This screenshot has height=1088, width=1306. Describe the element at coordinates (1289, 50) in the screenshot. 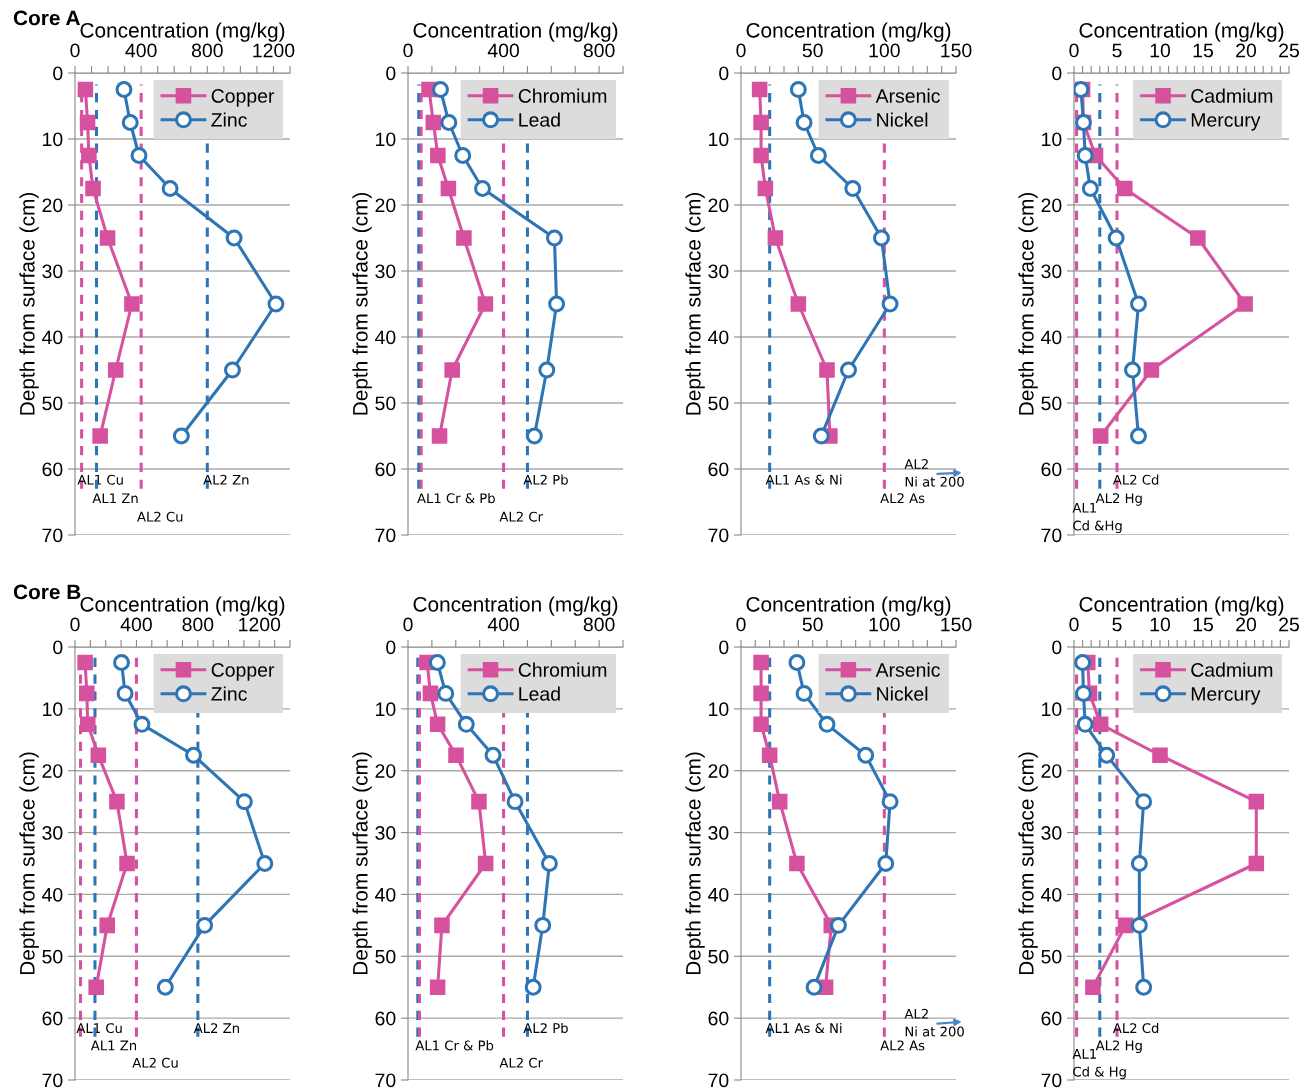

I see `x-tick-label: 25` at that location.